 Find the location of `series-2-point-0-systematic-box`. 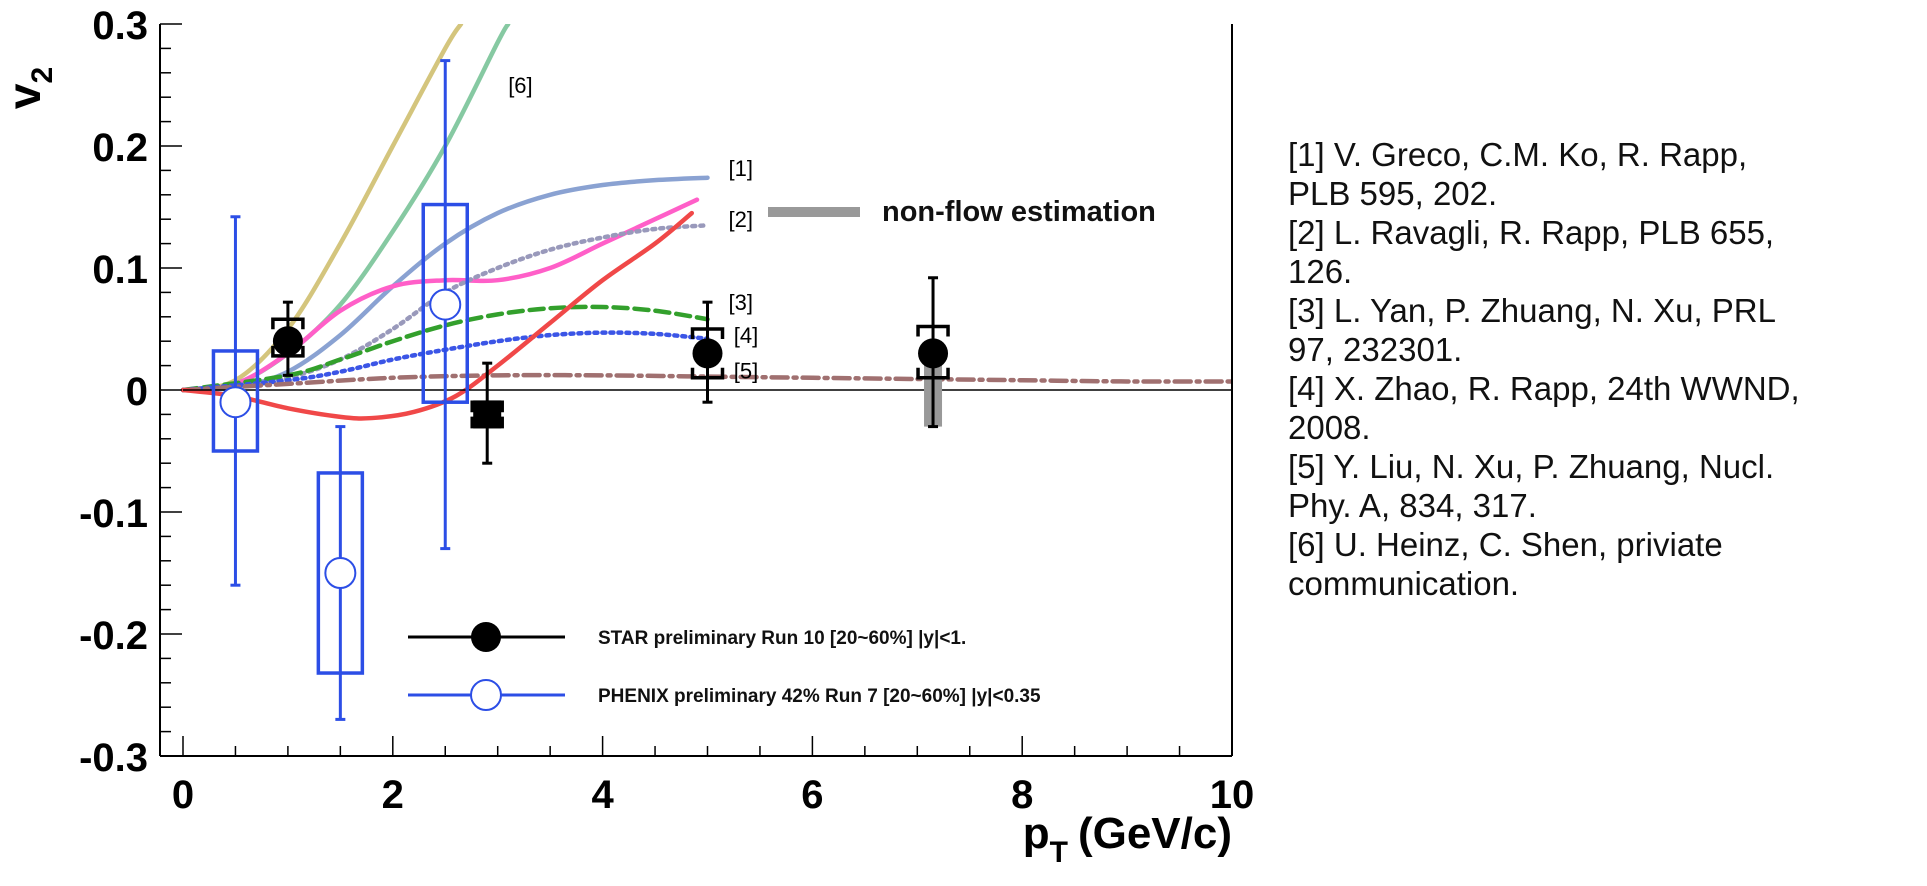

series-2-point-0-systematic-box is located at coordinates (235, 401).